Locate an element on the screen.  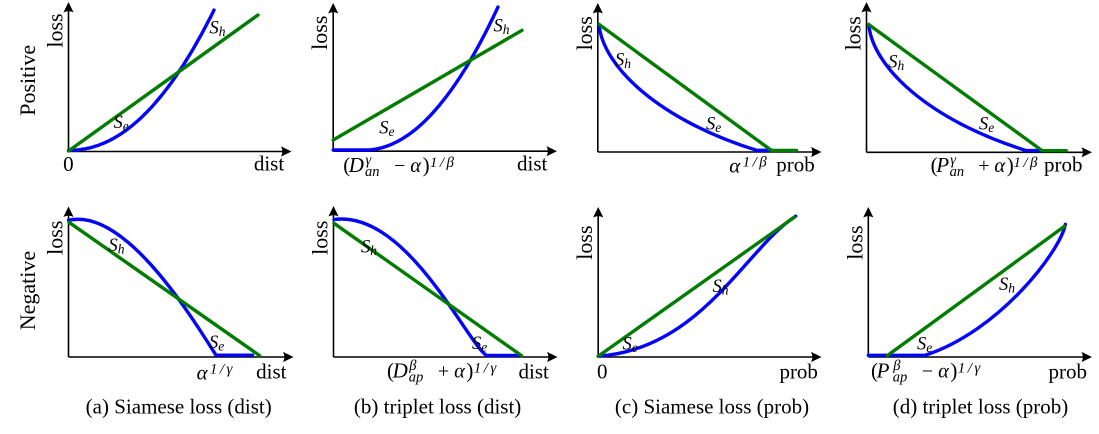
svg-text: (c) Siamese loss (prob) is located at coordinates (712, 407).